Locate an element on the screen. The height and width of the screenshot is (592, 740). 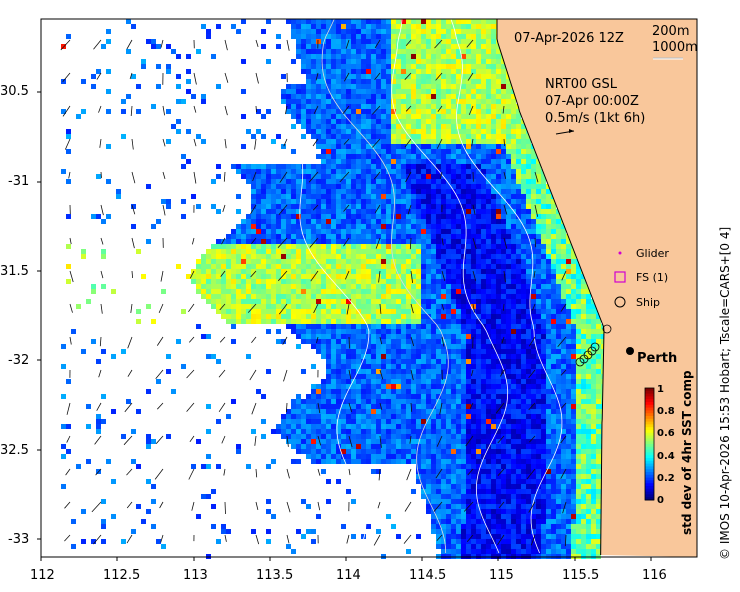
x-tick-113.5: 113.5 is located at coordinates (275, 575).